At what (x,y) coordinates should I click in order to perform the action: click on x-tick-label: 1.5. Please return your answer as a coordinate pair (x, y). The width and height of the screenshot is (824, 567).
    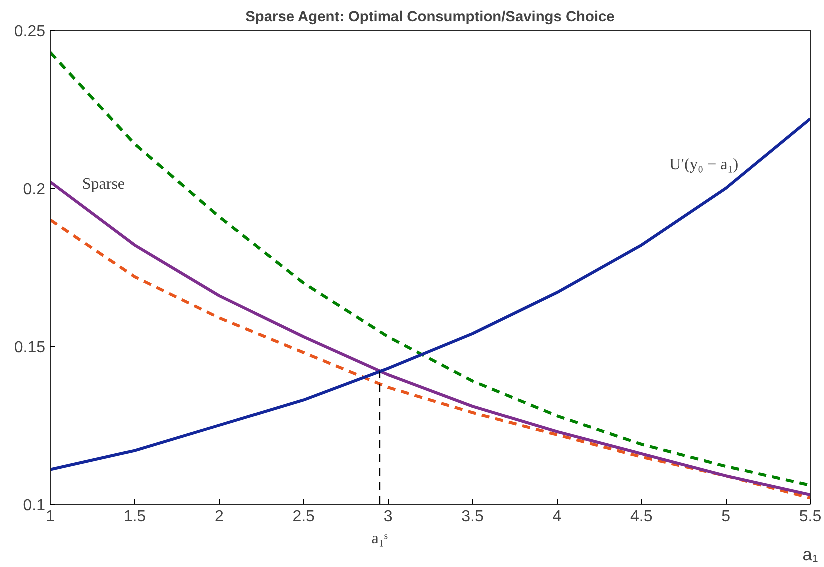
    Looking at the image, I should click on (135, 517).